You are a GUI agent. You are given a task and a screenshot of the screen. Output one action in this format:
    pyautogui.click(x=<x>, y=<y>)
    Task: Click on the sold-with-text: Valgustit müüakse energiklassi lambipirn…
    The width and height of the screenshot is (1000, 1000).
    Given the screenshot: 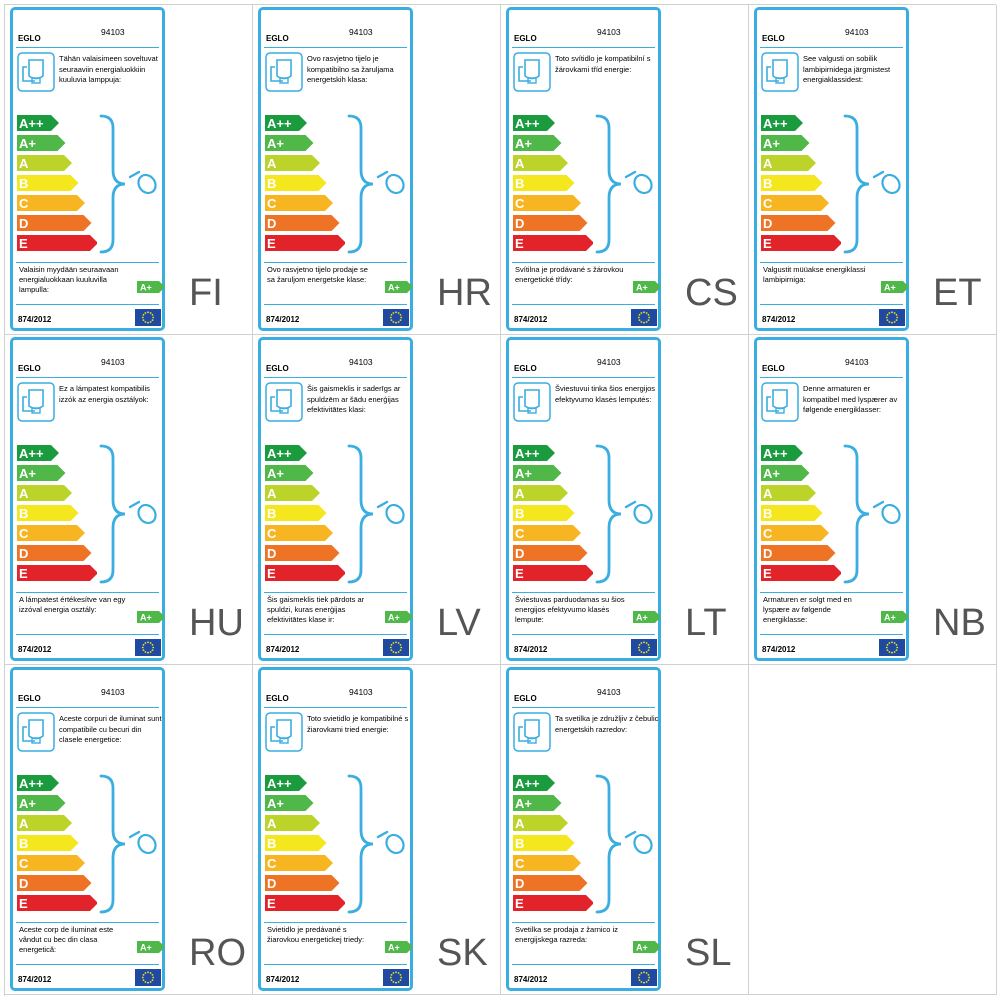 What is the action you would take?
    pyautogui.click(x=814, y=274)
    